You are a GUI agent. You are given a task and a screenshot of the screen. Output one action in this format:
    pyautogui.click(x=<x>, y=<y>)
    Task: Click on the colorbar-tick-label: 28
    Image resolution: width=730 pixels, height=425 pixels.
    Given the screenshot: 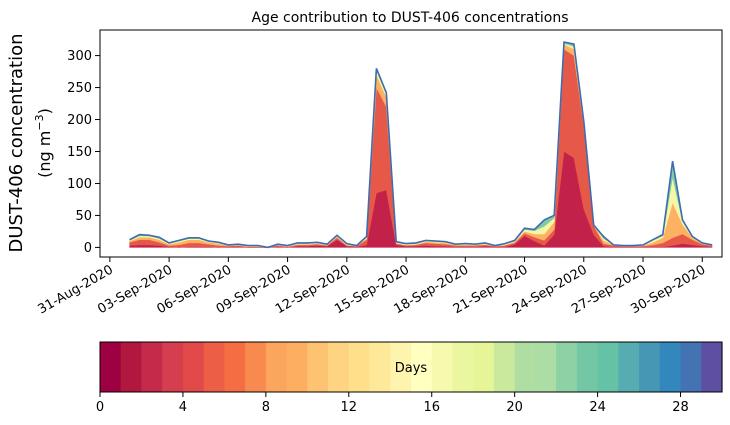 What is the action you would take?
    pyautogui.click(x=680, y=407)
    